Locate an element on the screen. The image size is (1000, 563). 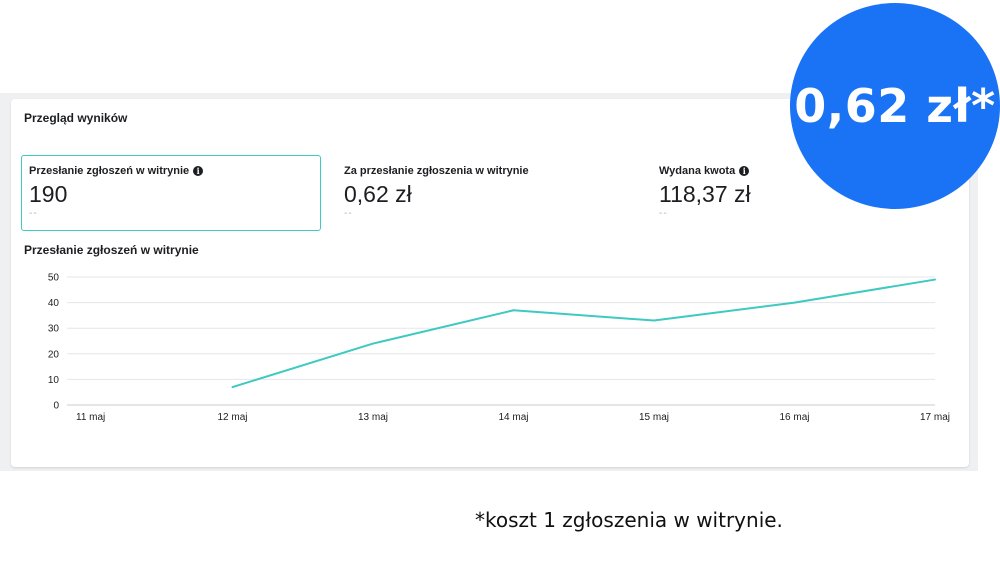
series-layer is located at coordinates (583, 333).